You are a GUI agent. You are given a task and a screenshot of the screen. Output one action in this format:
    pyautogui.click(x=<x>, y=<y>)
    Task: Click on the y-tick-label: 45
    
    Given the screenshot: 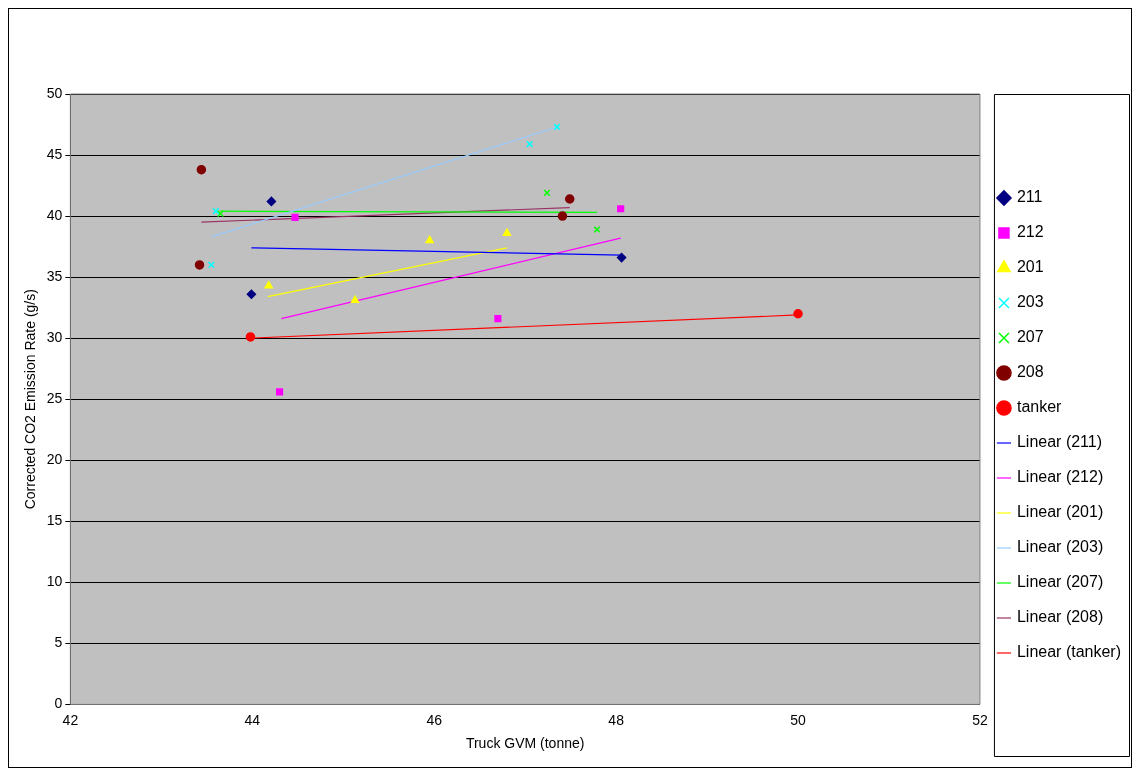 What is the action you would take?
    pyautogui.click(x=54, y=153)
    